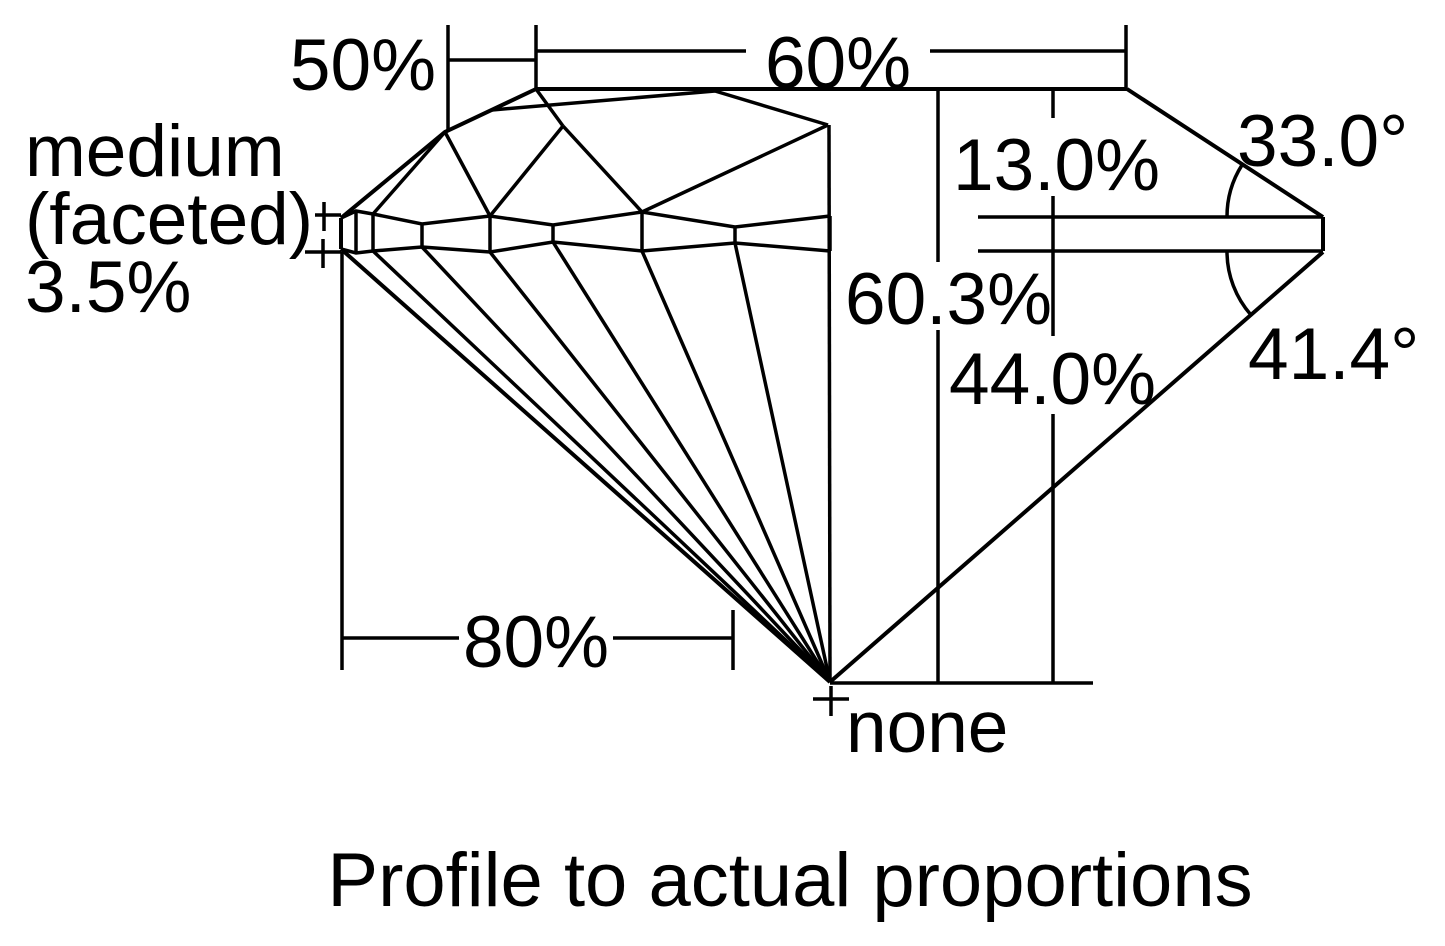 This screenshot has height=946, width=1445. I want to click on girdle-plane-lines, so click(1150, 234).